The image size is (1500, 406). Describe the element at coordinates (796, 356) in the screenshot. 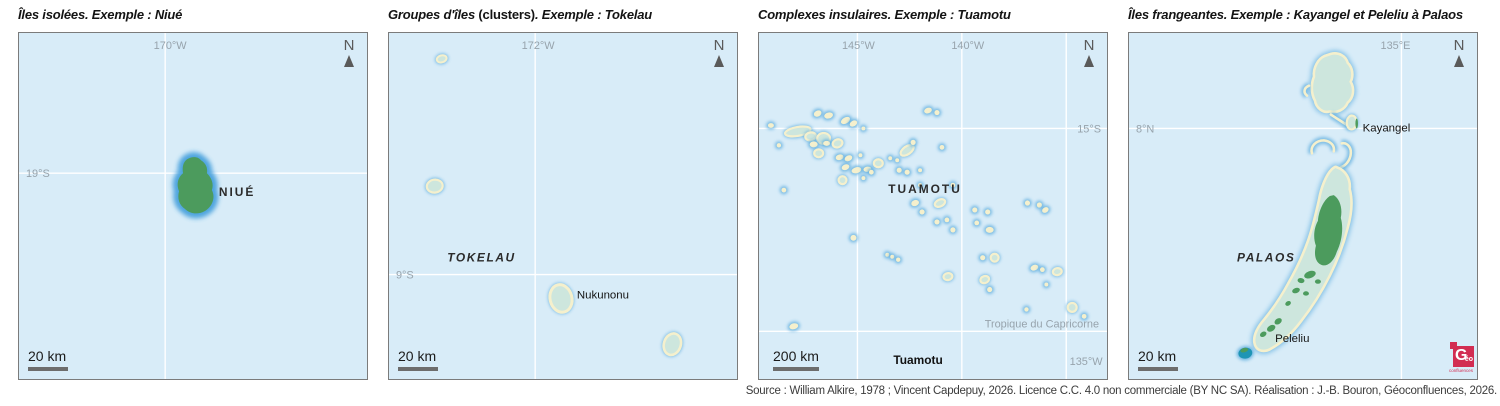

I see `scale-label: 200 km` at that location.